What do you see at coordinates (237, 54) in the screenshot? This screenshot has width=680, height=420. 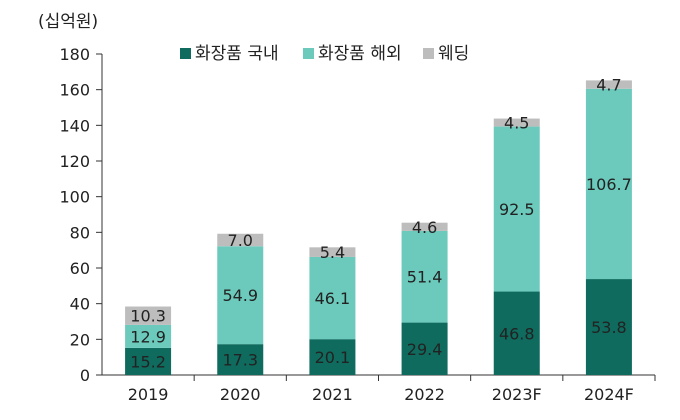 I see `legend-label: 화장품 국내` at bounding box center [237, 54].